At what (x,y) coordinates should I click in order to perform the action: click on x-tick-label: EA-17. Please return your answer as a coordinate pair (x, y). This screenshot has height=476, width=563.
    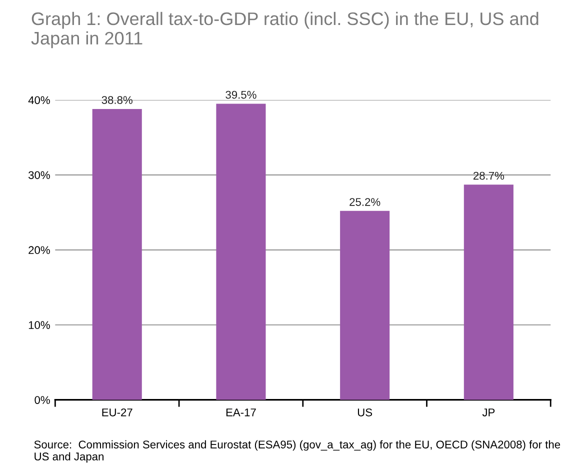
    Looking at the image, I should click on (241, 412).